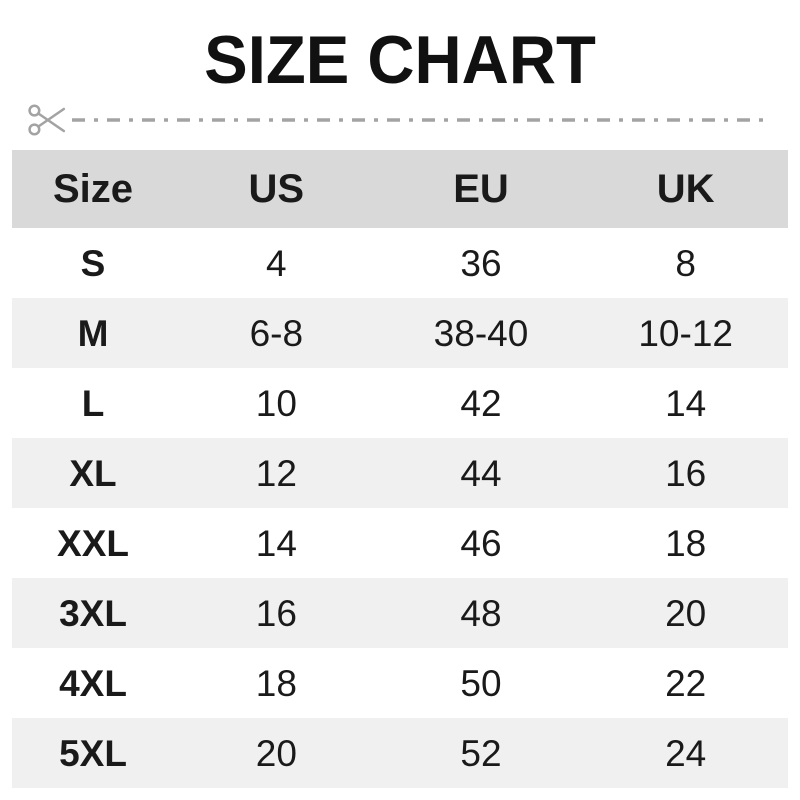 This screenshot has height=800, width=800. What do you see at coordinates (686, 613) in the screenshot?
I see `cell-uk: 20` at bounding box center [686, 613].